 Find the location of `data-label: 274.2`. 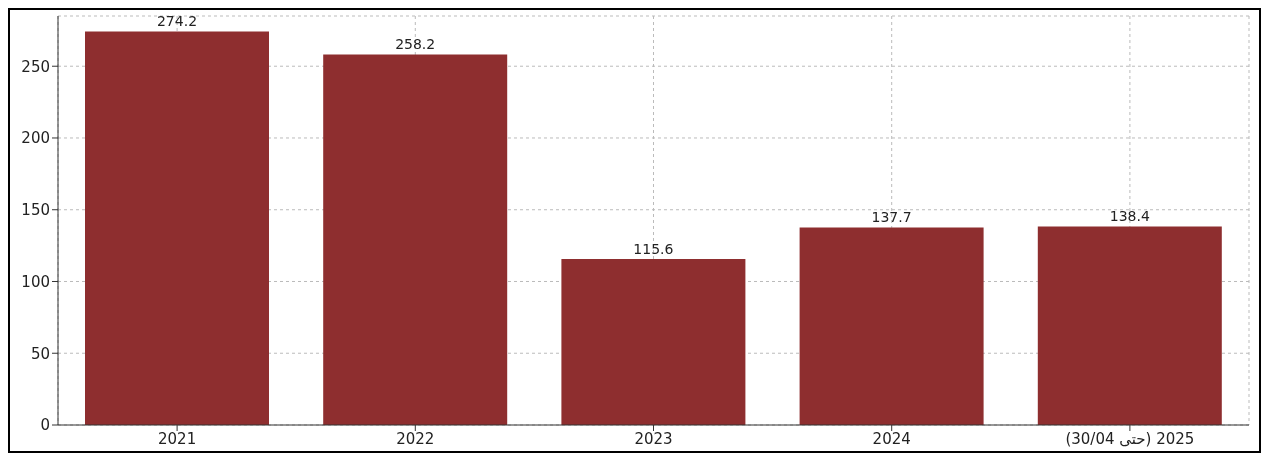

data-label: 274.2 is located at coordinates (177, 21).